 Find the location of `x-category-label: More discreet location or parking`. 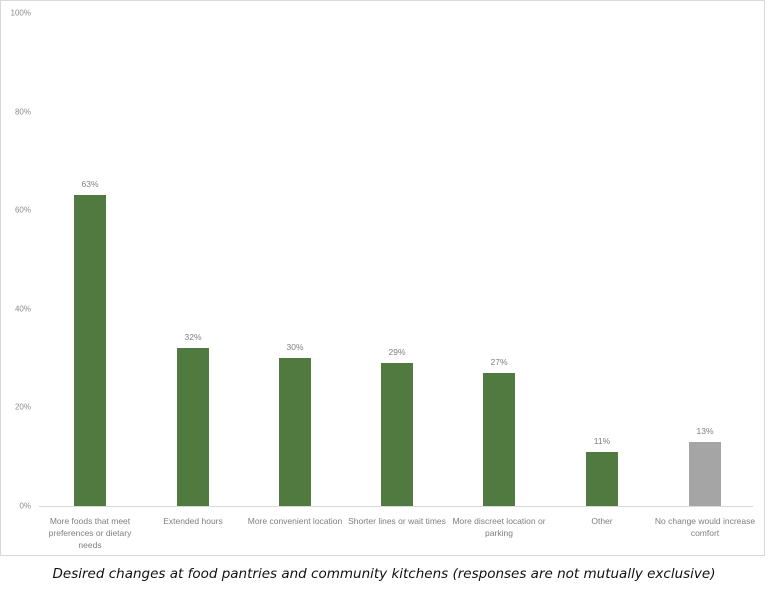

x-category-label: More discreet location or parking is located at coordinates (499, 527).